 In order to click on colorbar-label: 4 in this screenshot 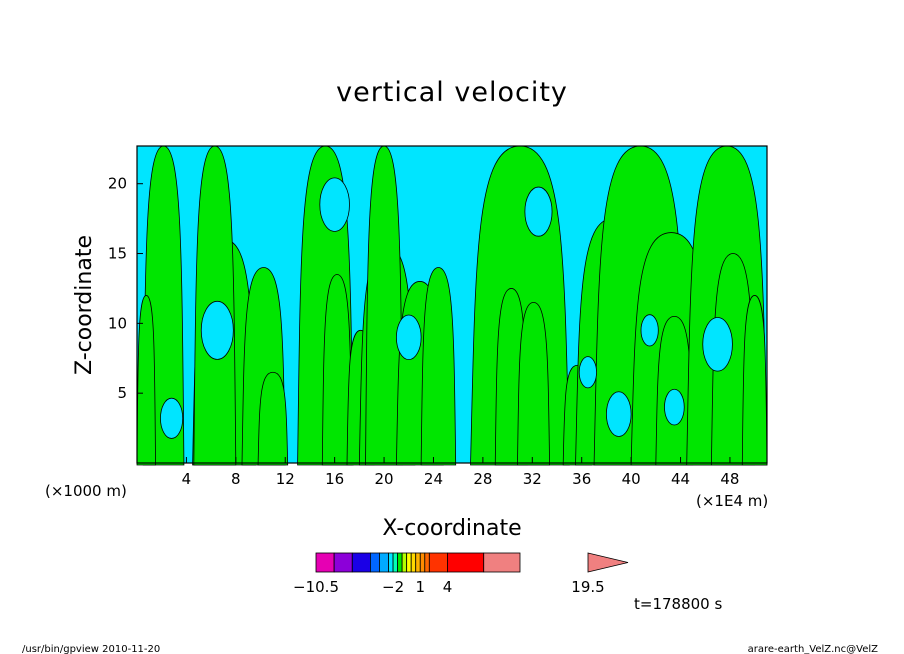, I will do `click(448, 587)`.